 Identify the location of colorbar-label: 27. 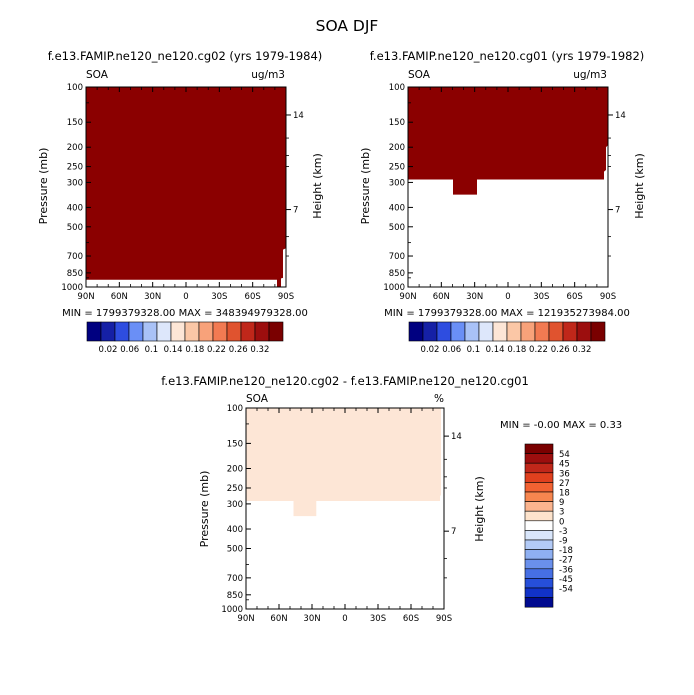
(564, 484).